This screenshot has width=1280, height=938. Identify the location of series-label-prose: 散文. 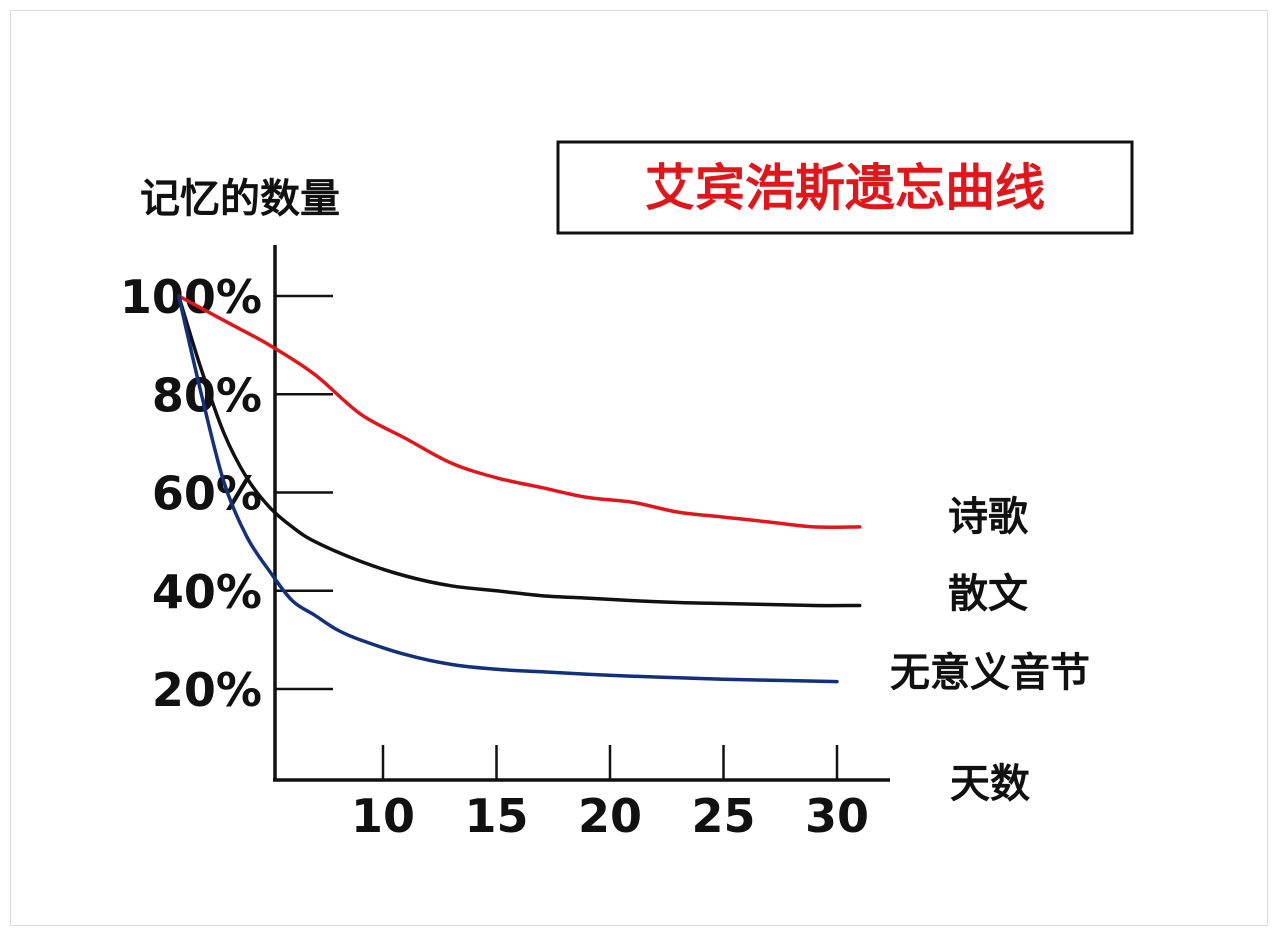
(988, 594).